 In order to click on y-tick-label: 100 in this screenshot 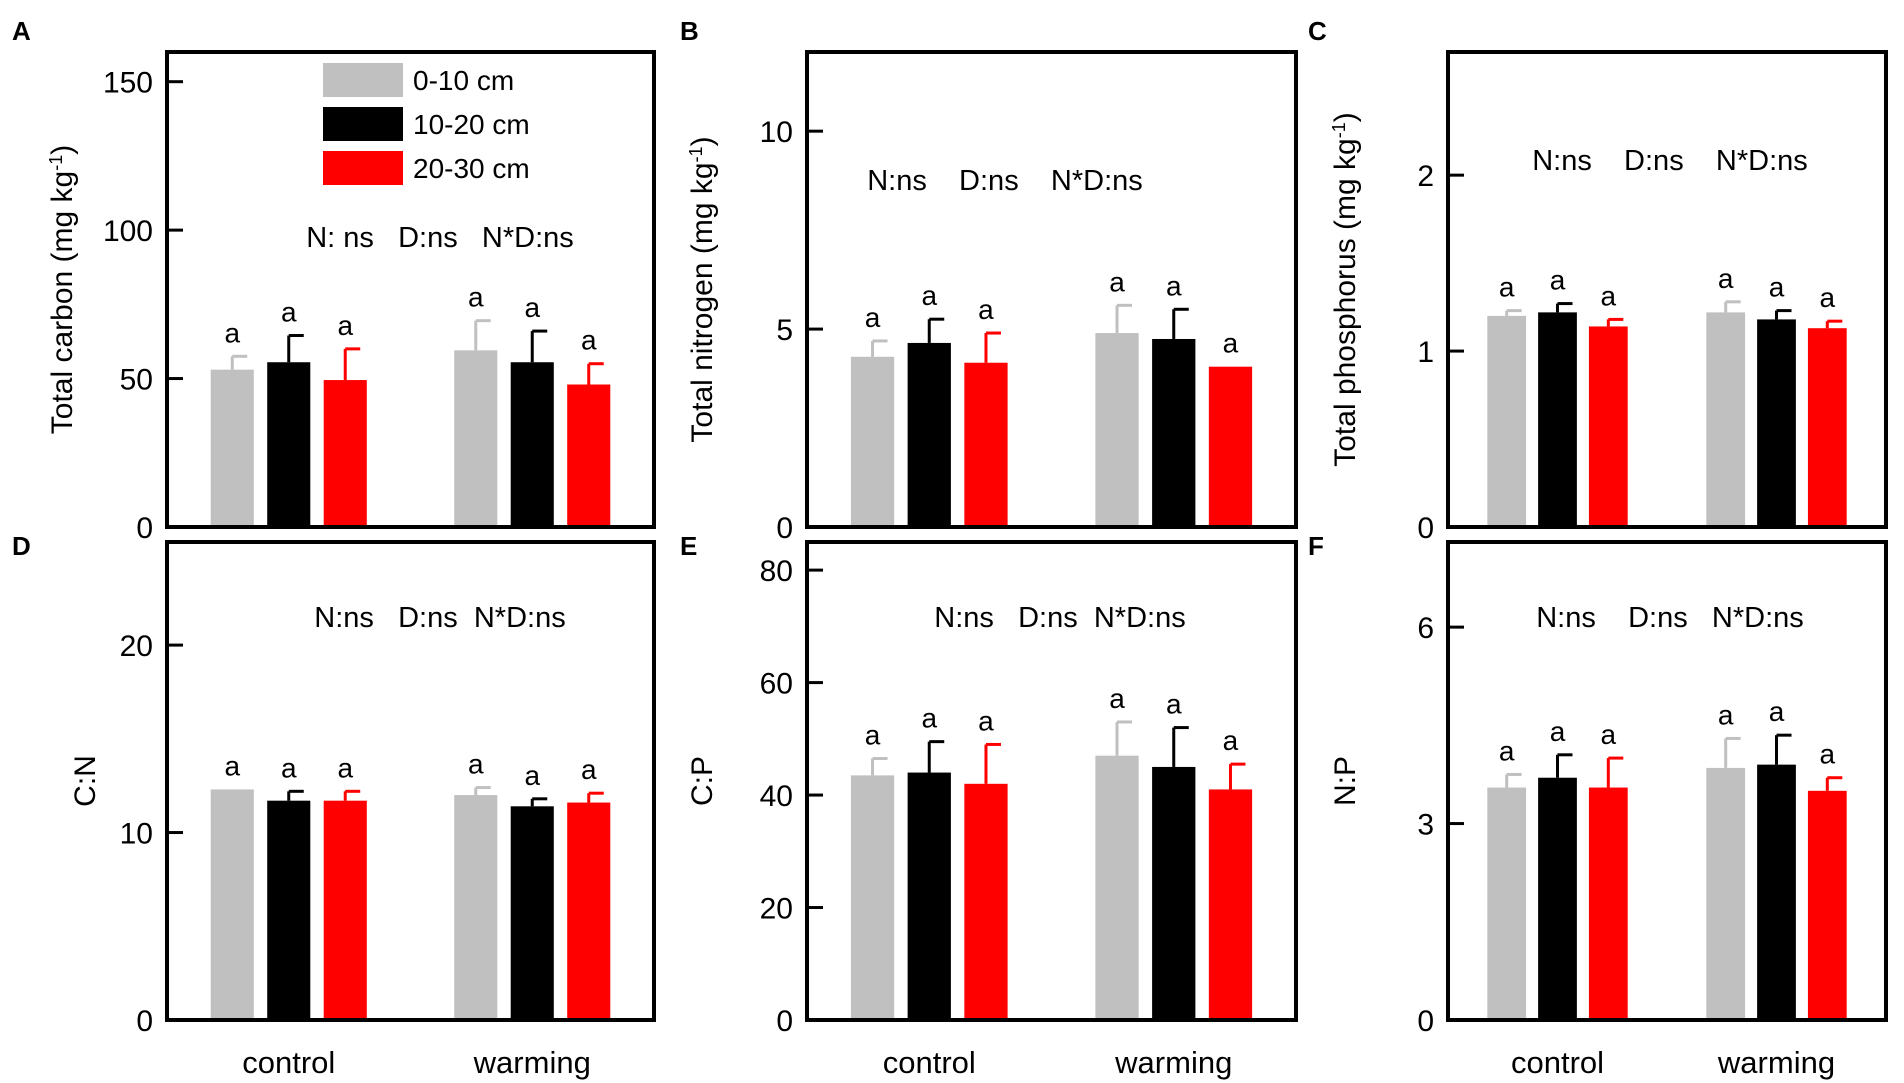, I will do `click(128, 231)`.